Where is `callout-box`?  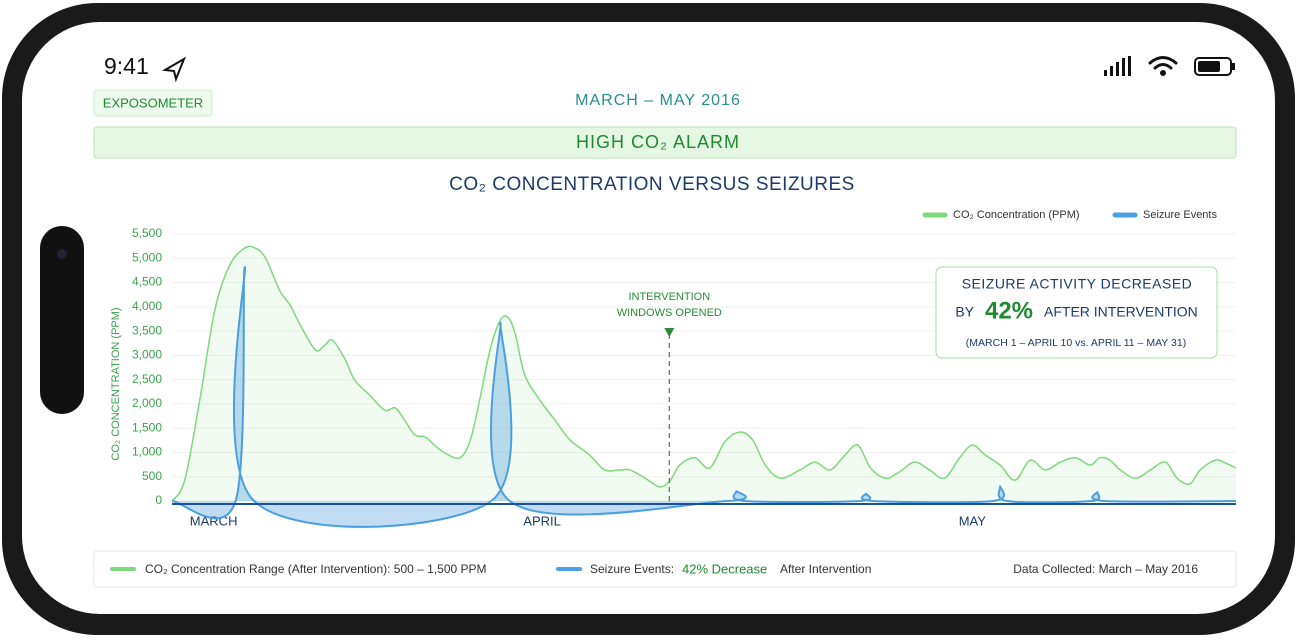 callout-box is located at coordinates (1076, 312).